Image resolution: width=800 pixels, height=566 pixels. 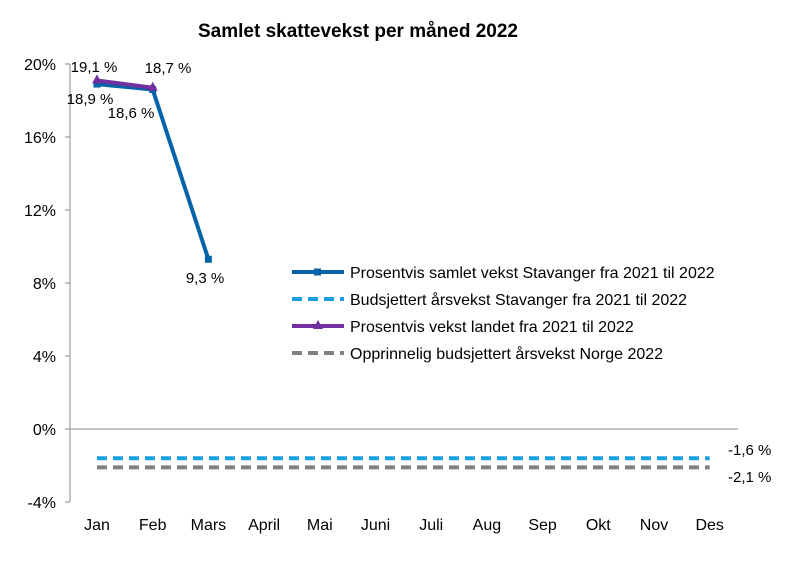 I want to click on data-label: 19,1 %, so click(x=94, y=67).